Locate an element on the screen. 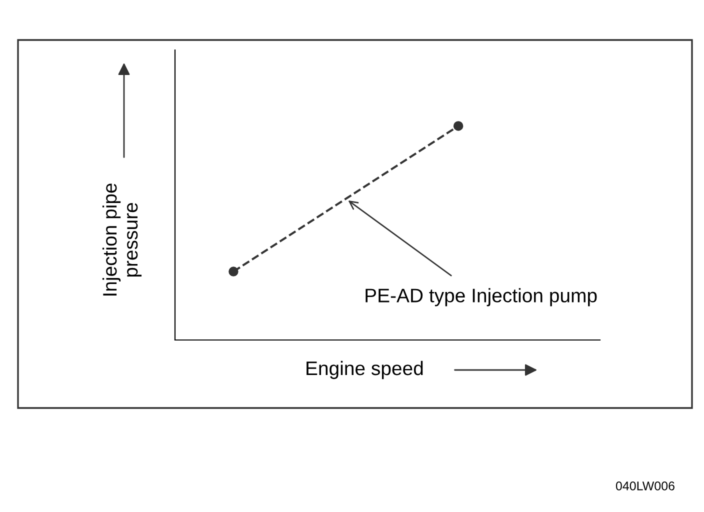  annotation: PE-AD type Injection pump is located at coordinates (481, 297).